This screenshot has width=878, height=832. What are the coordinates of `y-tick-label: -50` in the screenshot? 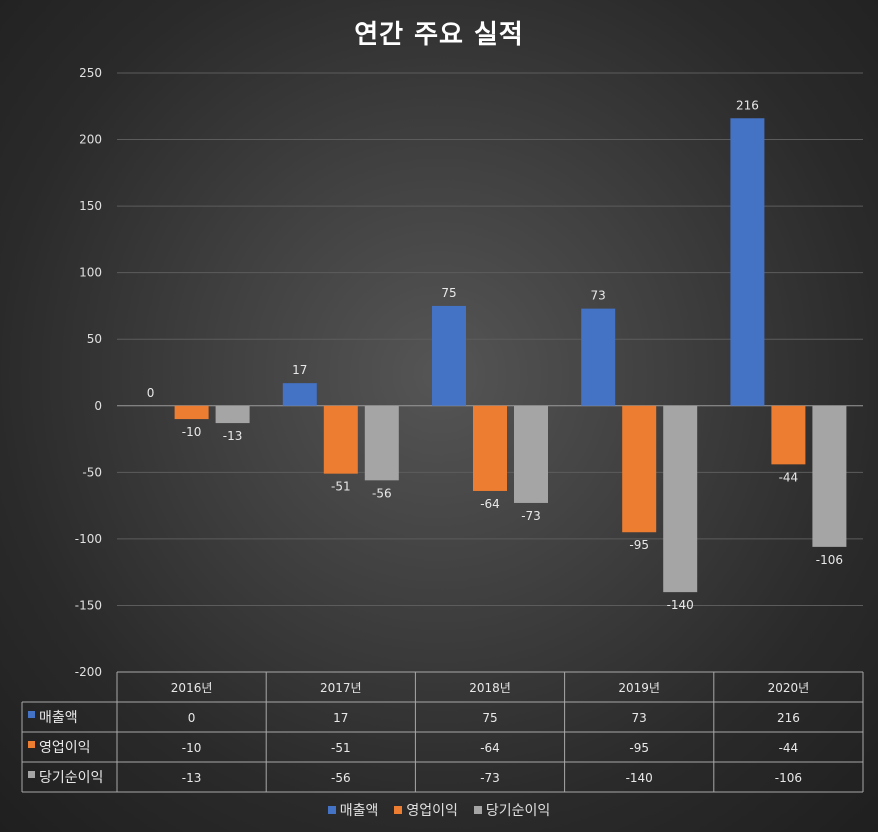 It's located at (92, 472).